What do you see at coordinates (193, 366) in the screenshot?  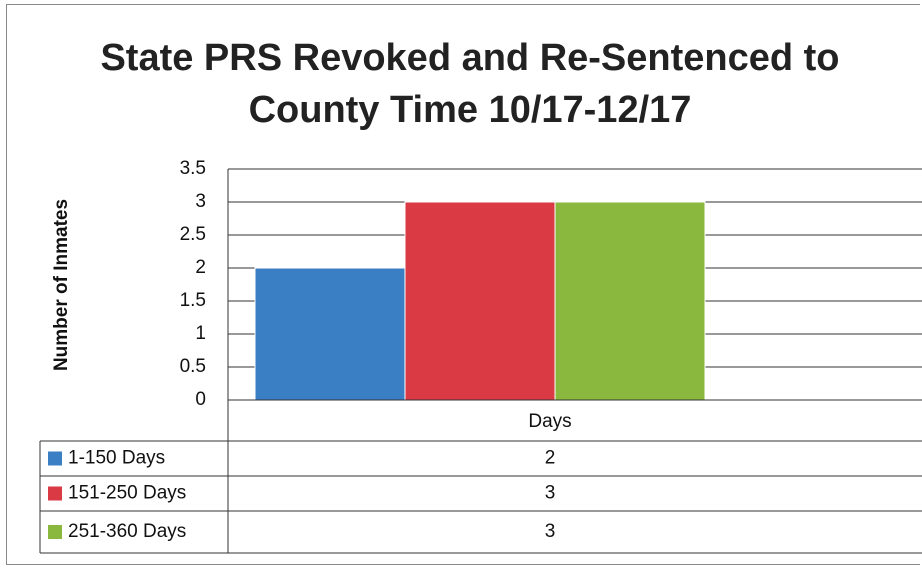 I see `y-tick-label: 0.5` at bounding box center [193, 366].